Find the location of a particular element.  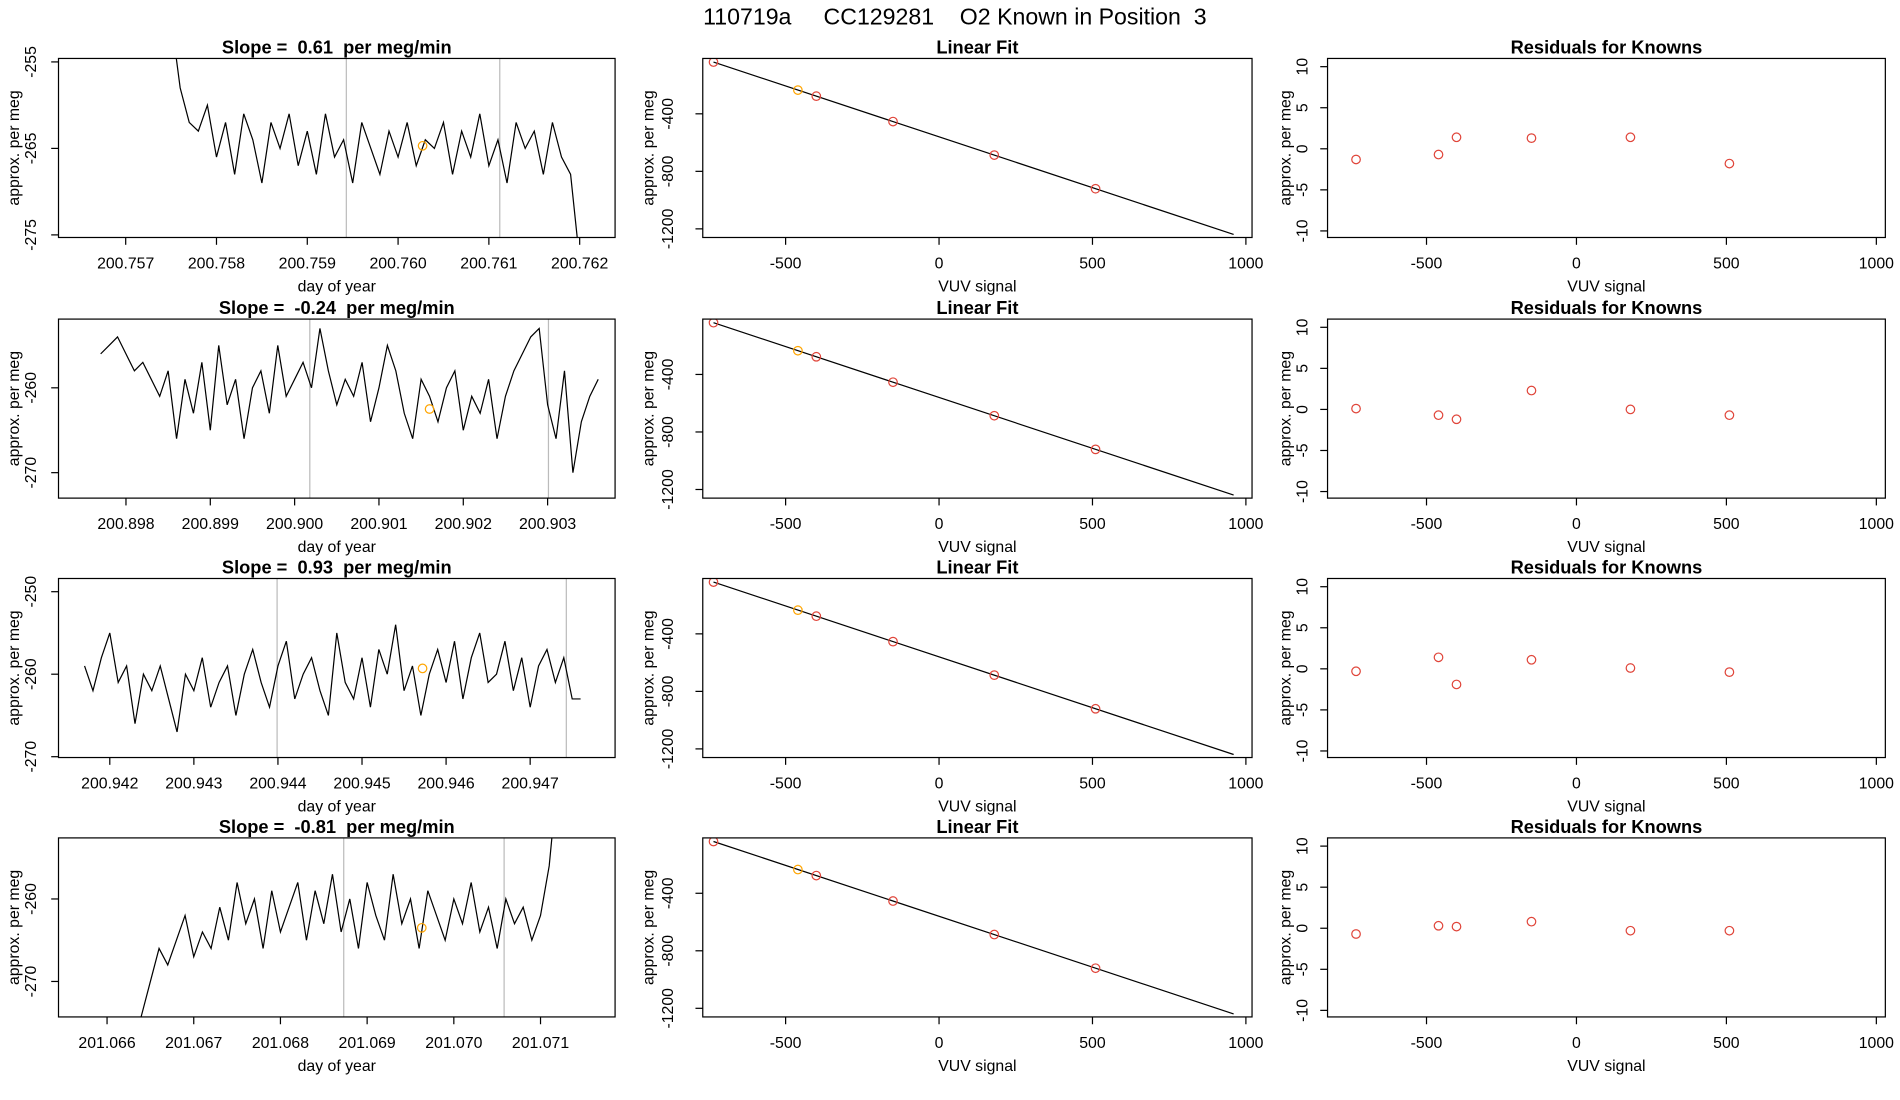

x-tick-label: 200.947 is located at coordinates (530, 784).